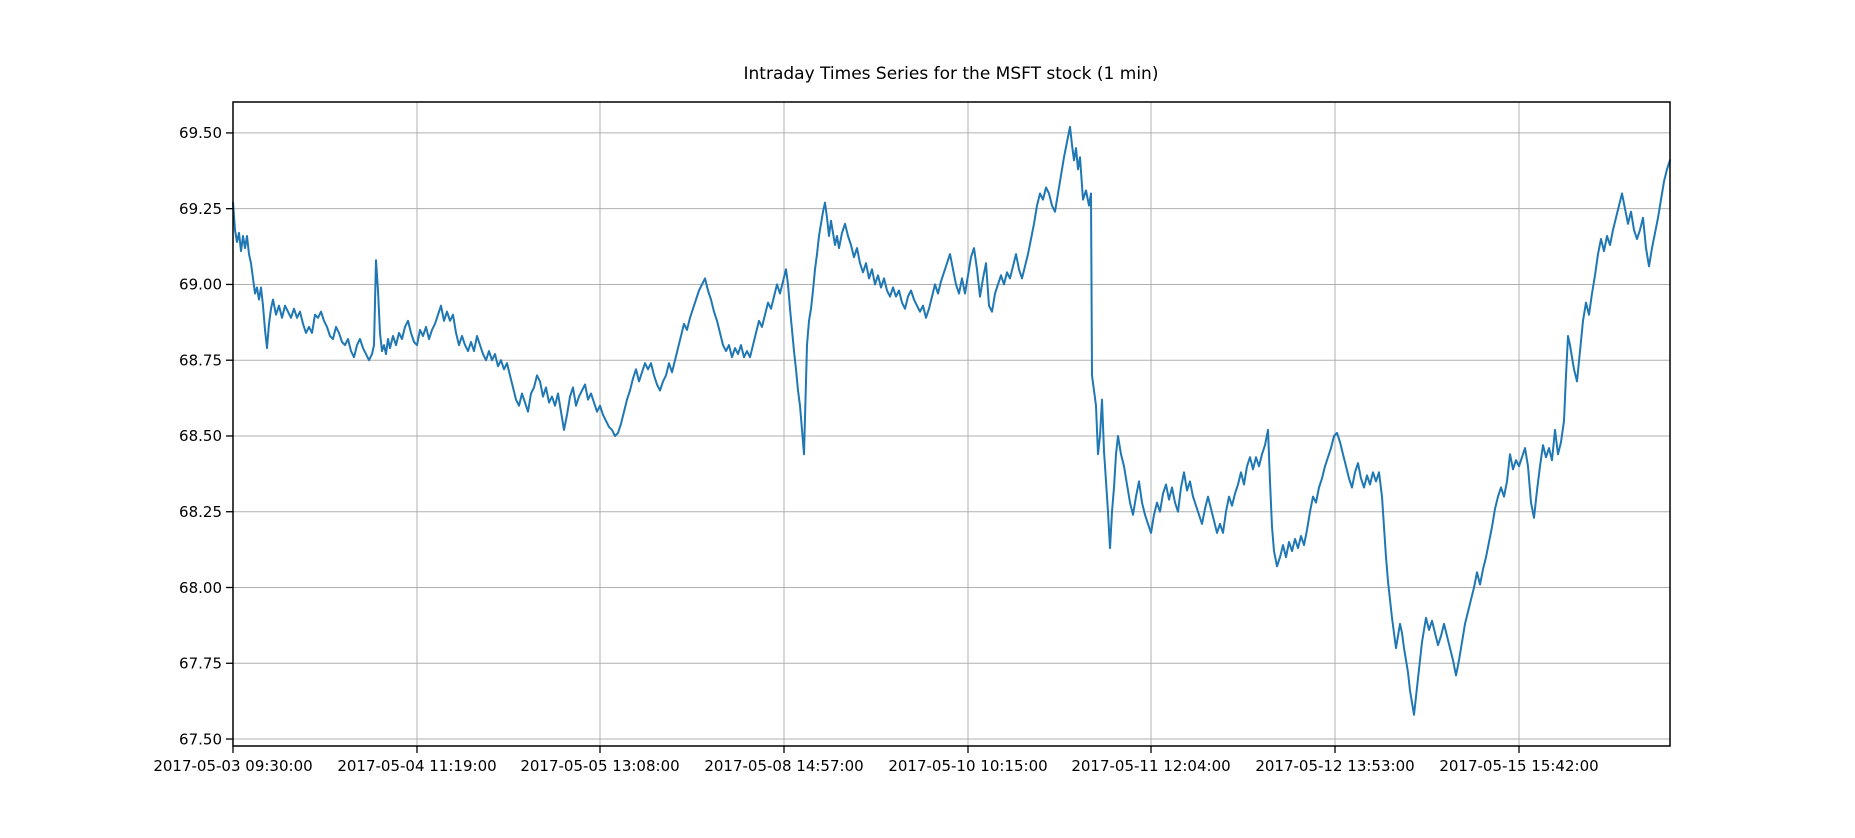  I want to click on y-tick-label: 67.75, so click(200, 664).